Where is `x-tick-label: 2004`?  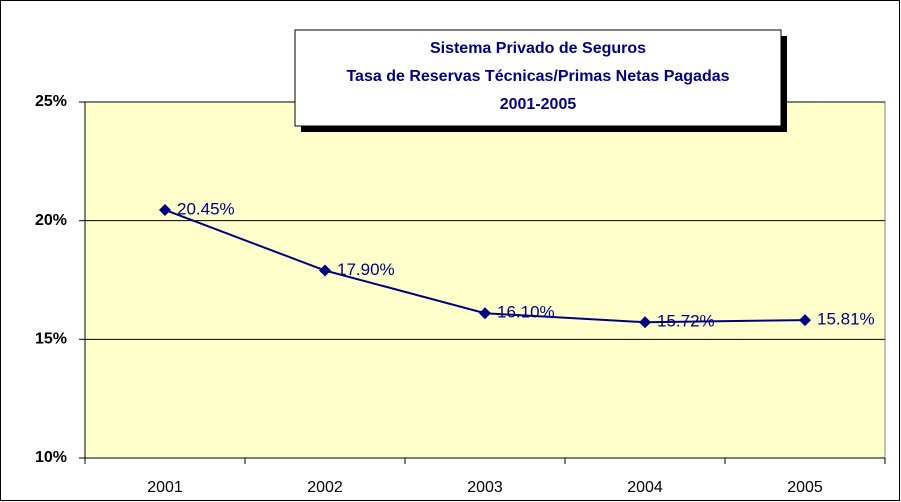
x-tick-label: 2004 is located at coordinates (645, 487).